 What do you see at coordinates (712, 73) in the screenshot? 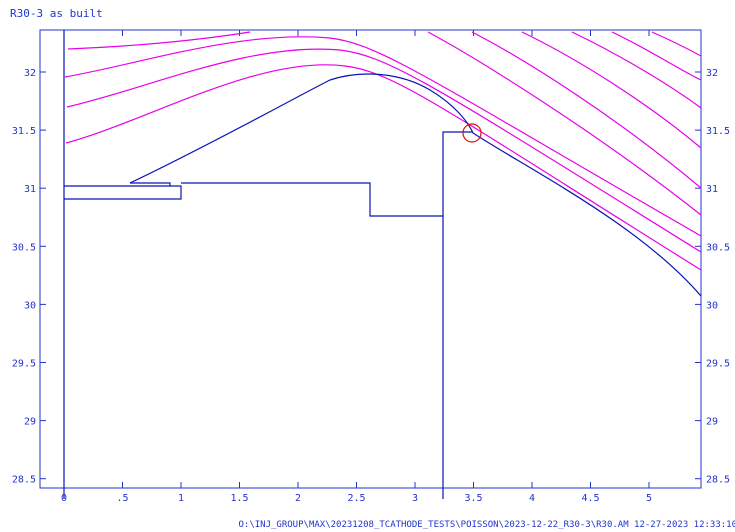
I see `y-tick-label-right: 32` at bounding box center [712, 73].